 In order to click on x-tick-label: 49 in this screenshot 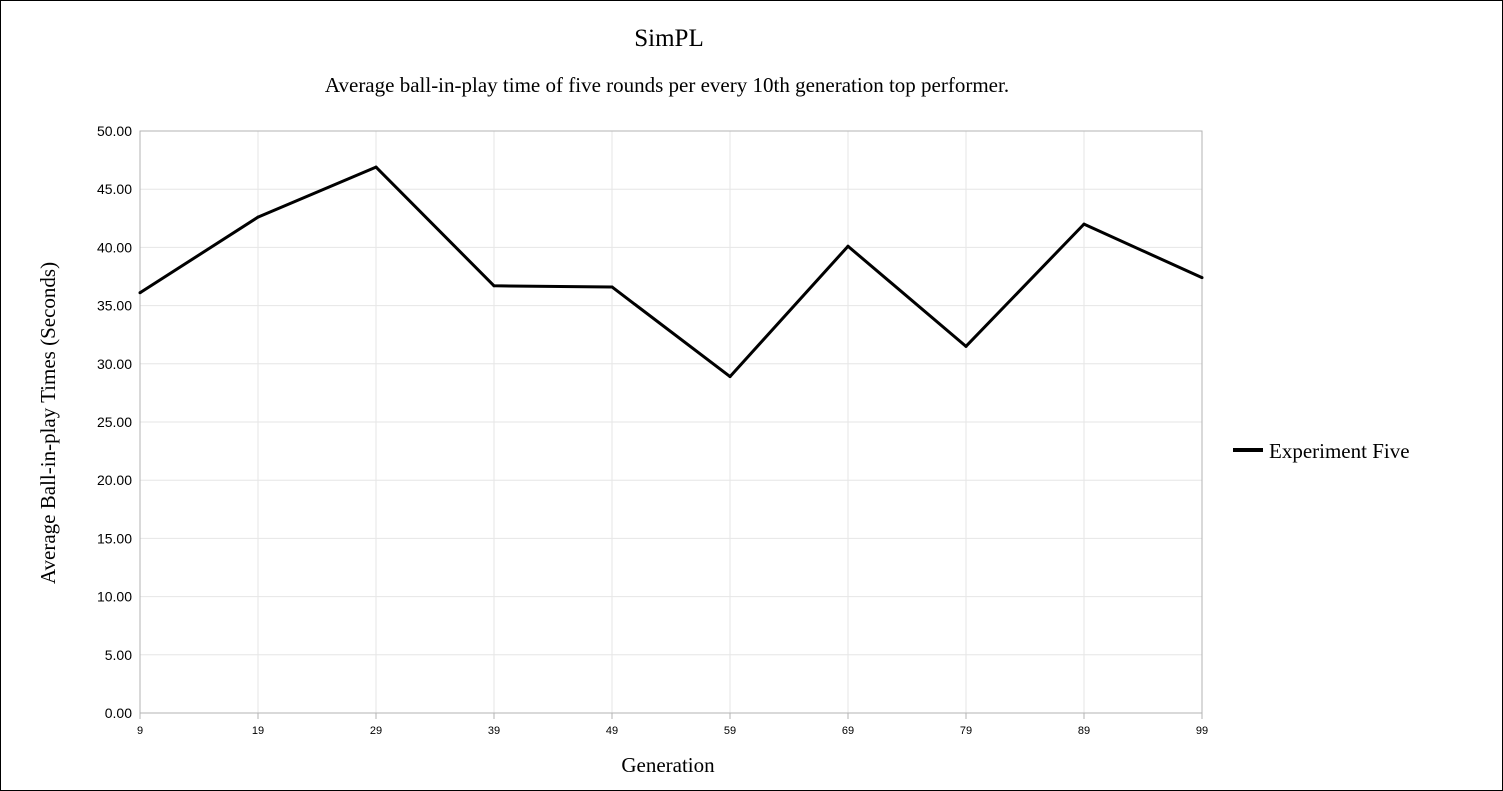, I will do `click(612, 731)`.